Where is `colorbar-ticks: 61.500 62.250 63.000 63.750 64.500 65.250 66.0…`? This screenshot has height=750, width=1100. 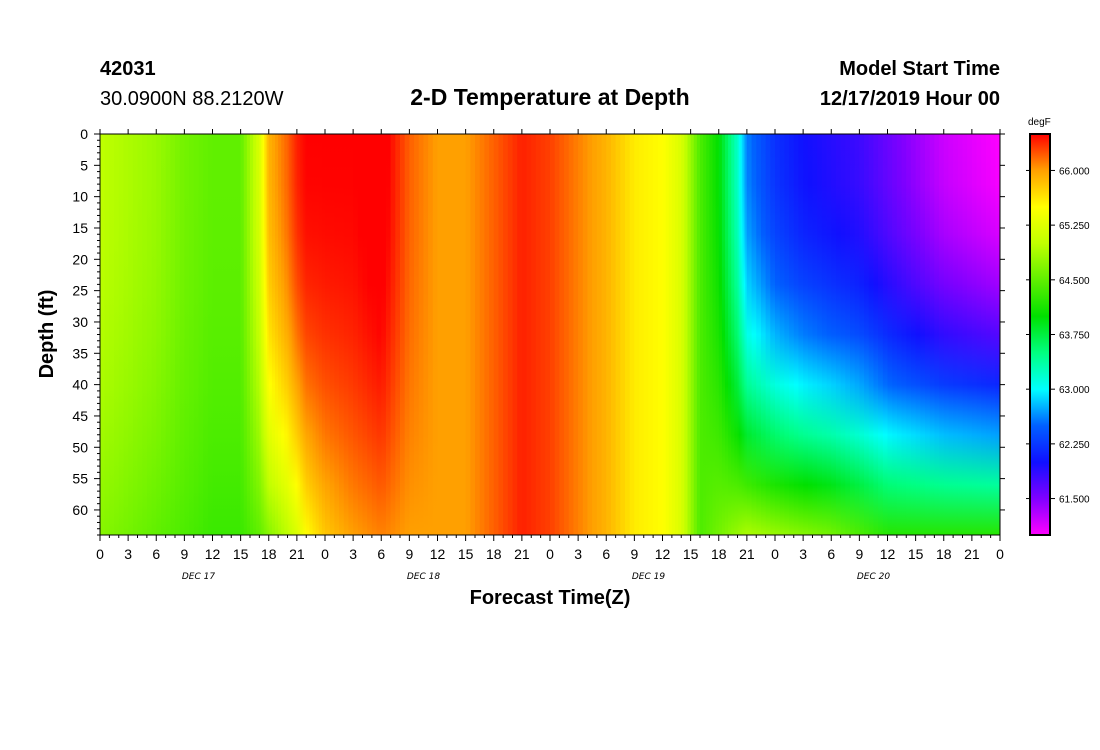 colorbar-ticks: 61.500 62.250 63.000 63.750 64.500 65.250 66.0… is located at coordinates (1058, 336).